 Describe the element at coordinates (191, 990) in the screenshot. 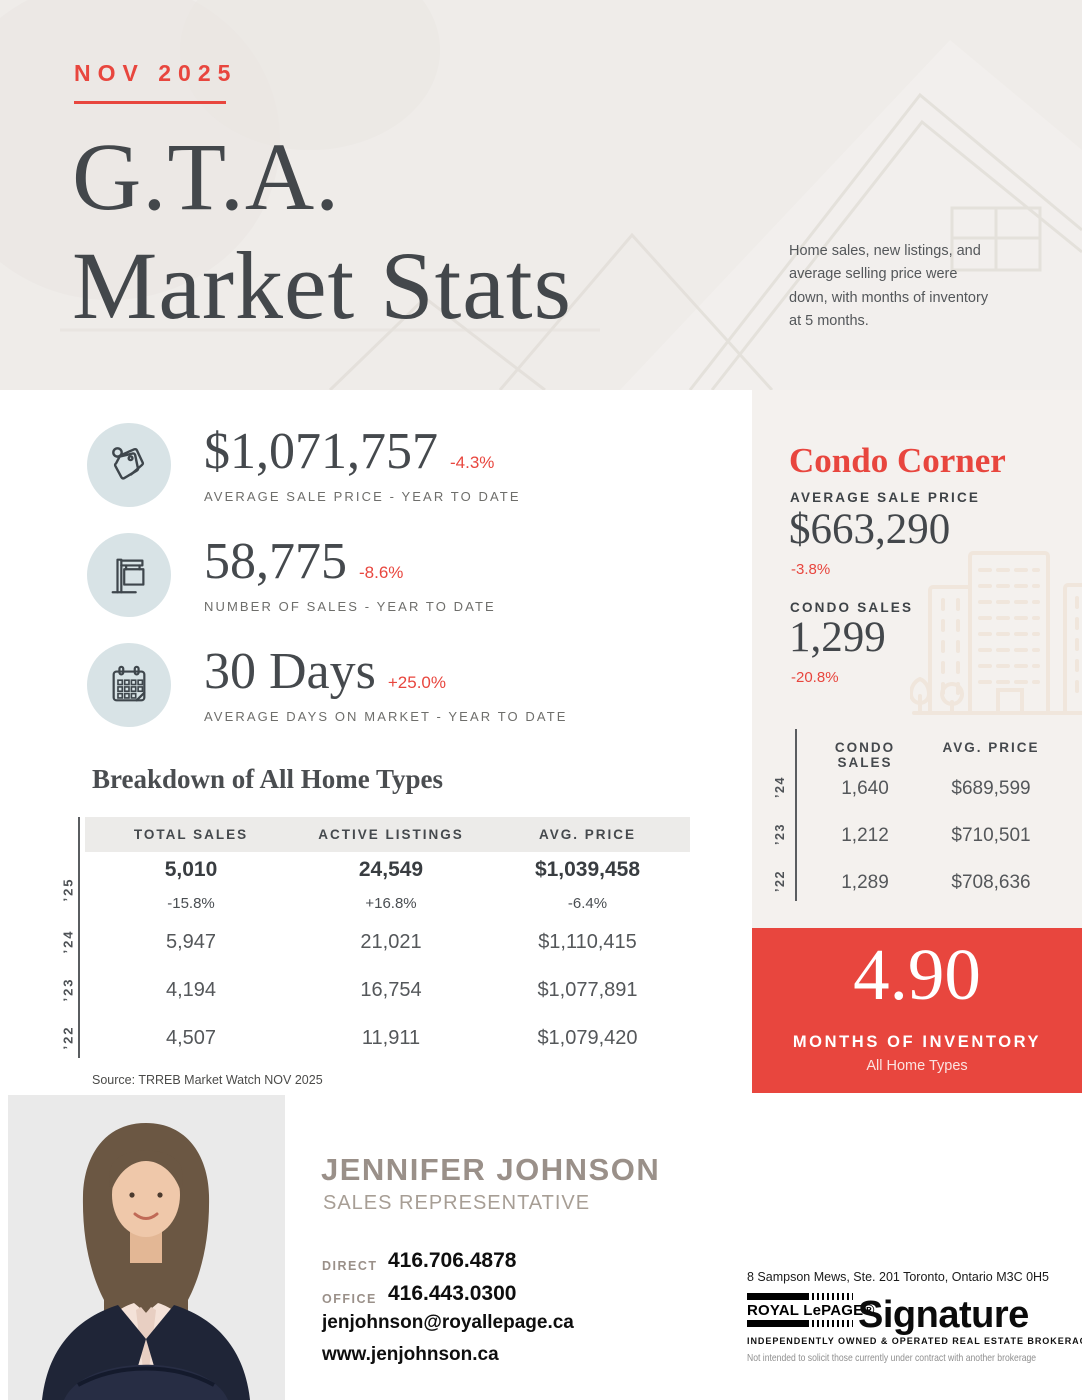

I see `total-sales-value: 4,194` at that location.